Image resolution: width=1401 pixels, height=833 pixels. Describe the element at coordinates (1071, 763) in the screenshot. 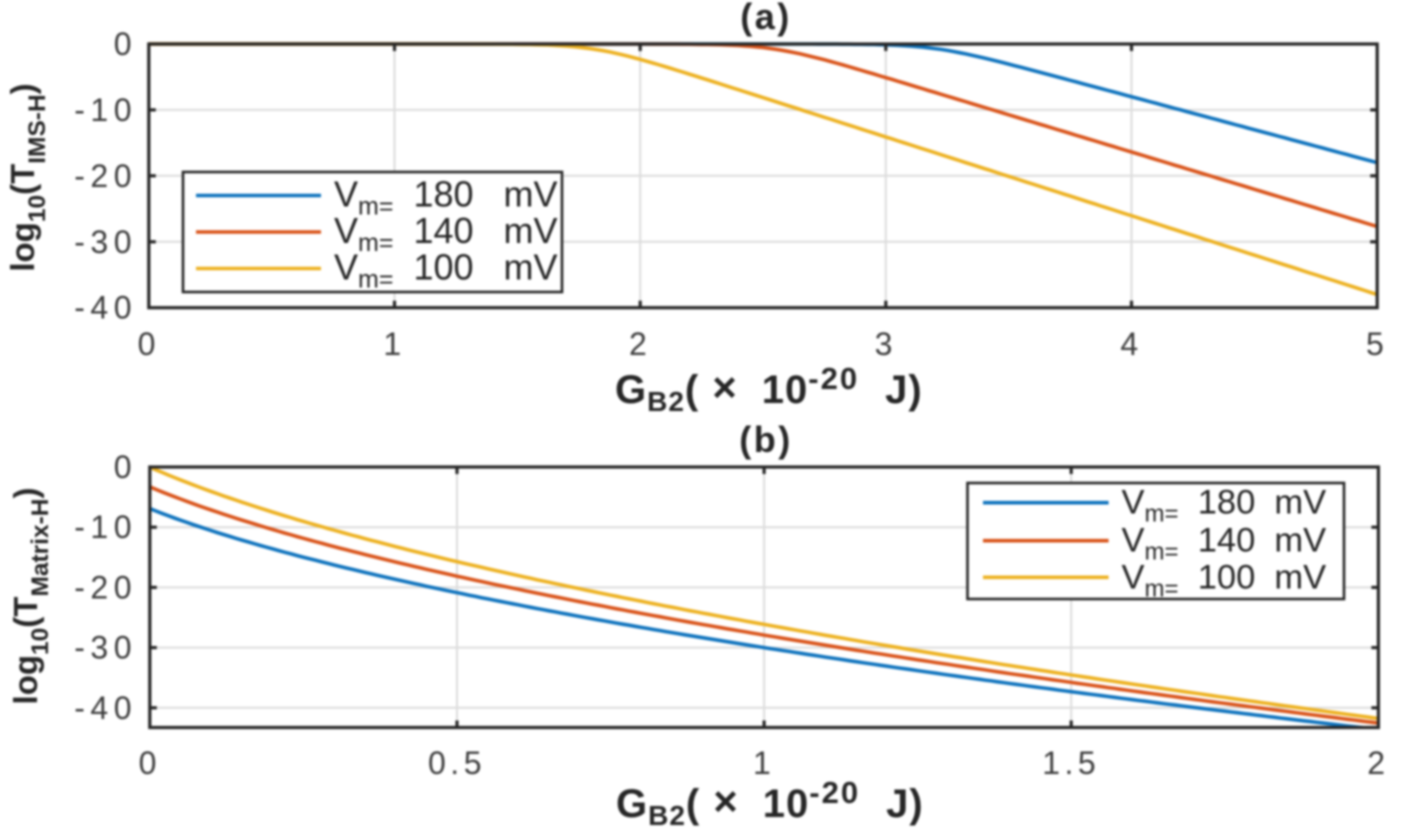

I see `svg-text: 1.5` at that location.